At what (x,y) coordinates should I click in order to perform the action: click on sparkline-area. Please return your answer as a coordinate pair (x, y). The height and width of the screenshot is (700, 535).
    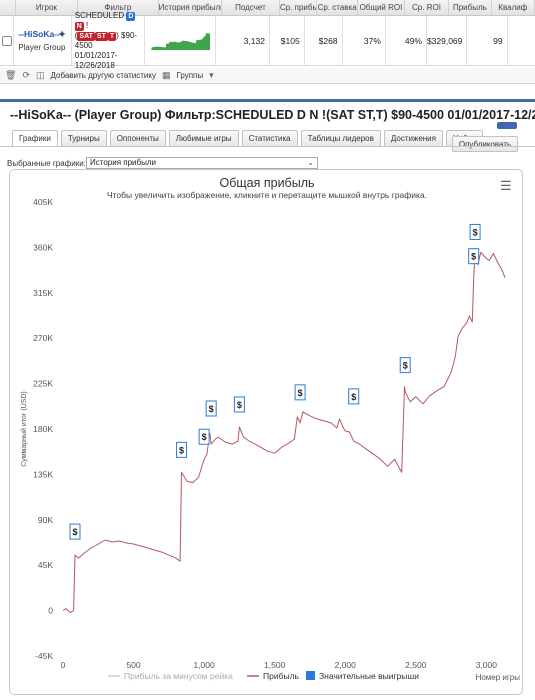
    Looking at the image, I should click on (180, 41).